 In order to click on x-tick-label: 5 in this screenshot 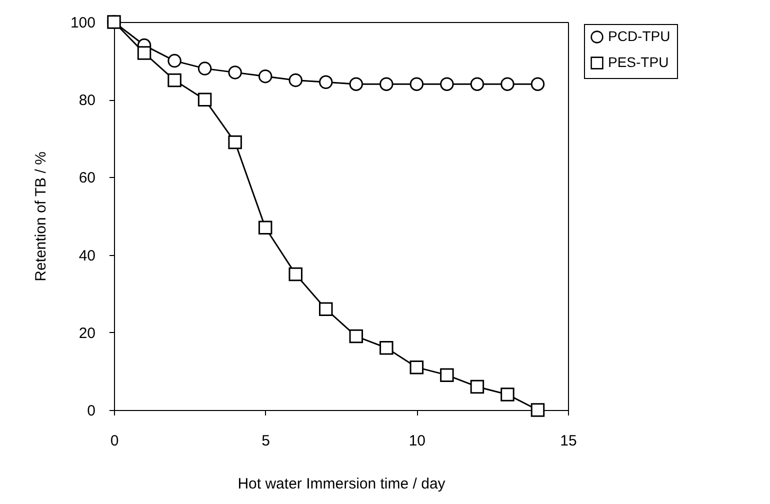, I will do `click(266, 441)`.